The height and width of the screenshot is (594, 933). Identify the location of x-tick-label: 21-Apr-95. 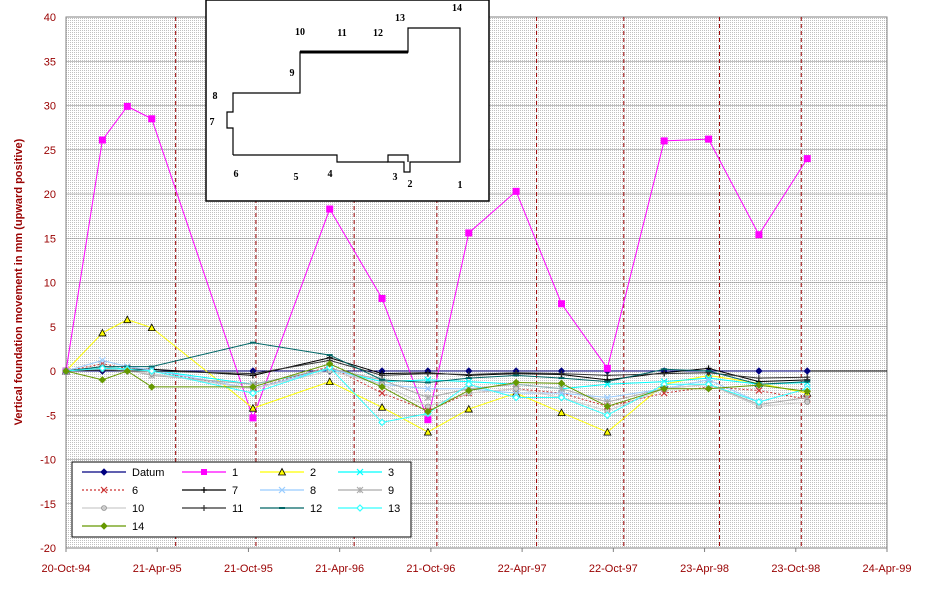
(157, 569).